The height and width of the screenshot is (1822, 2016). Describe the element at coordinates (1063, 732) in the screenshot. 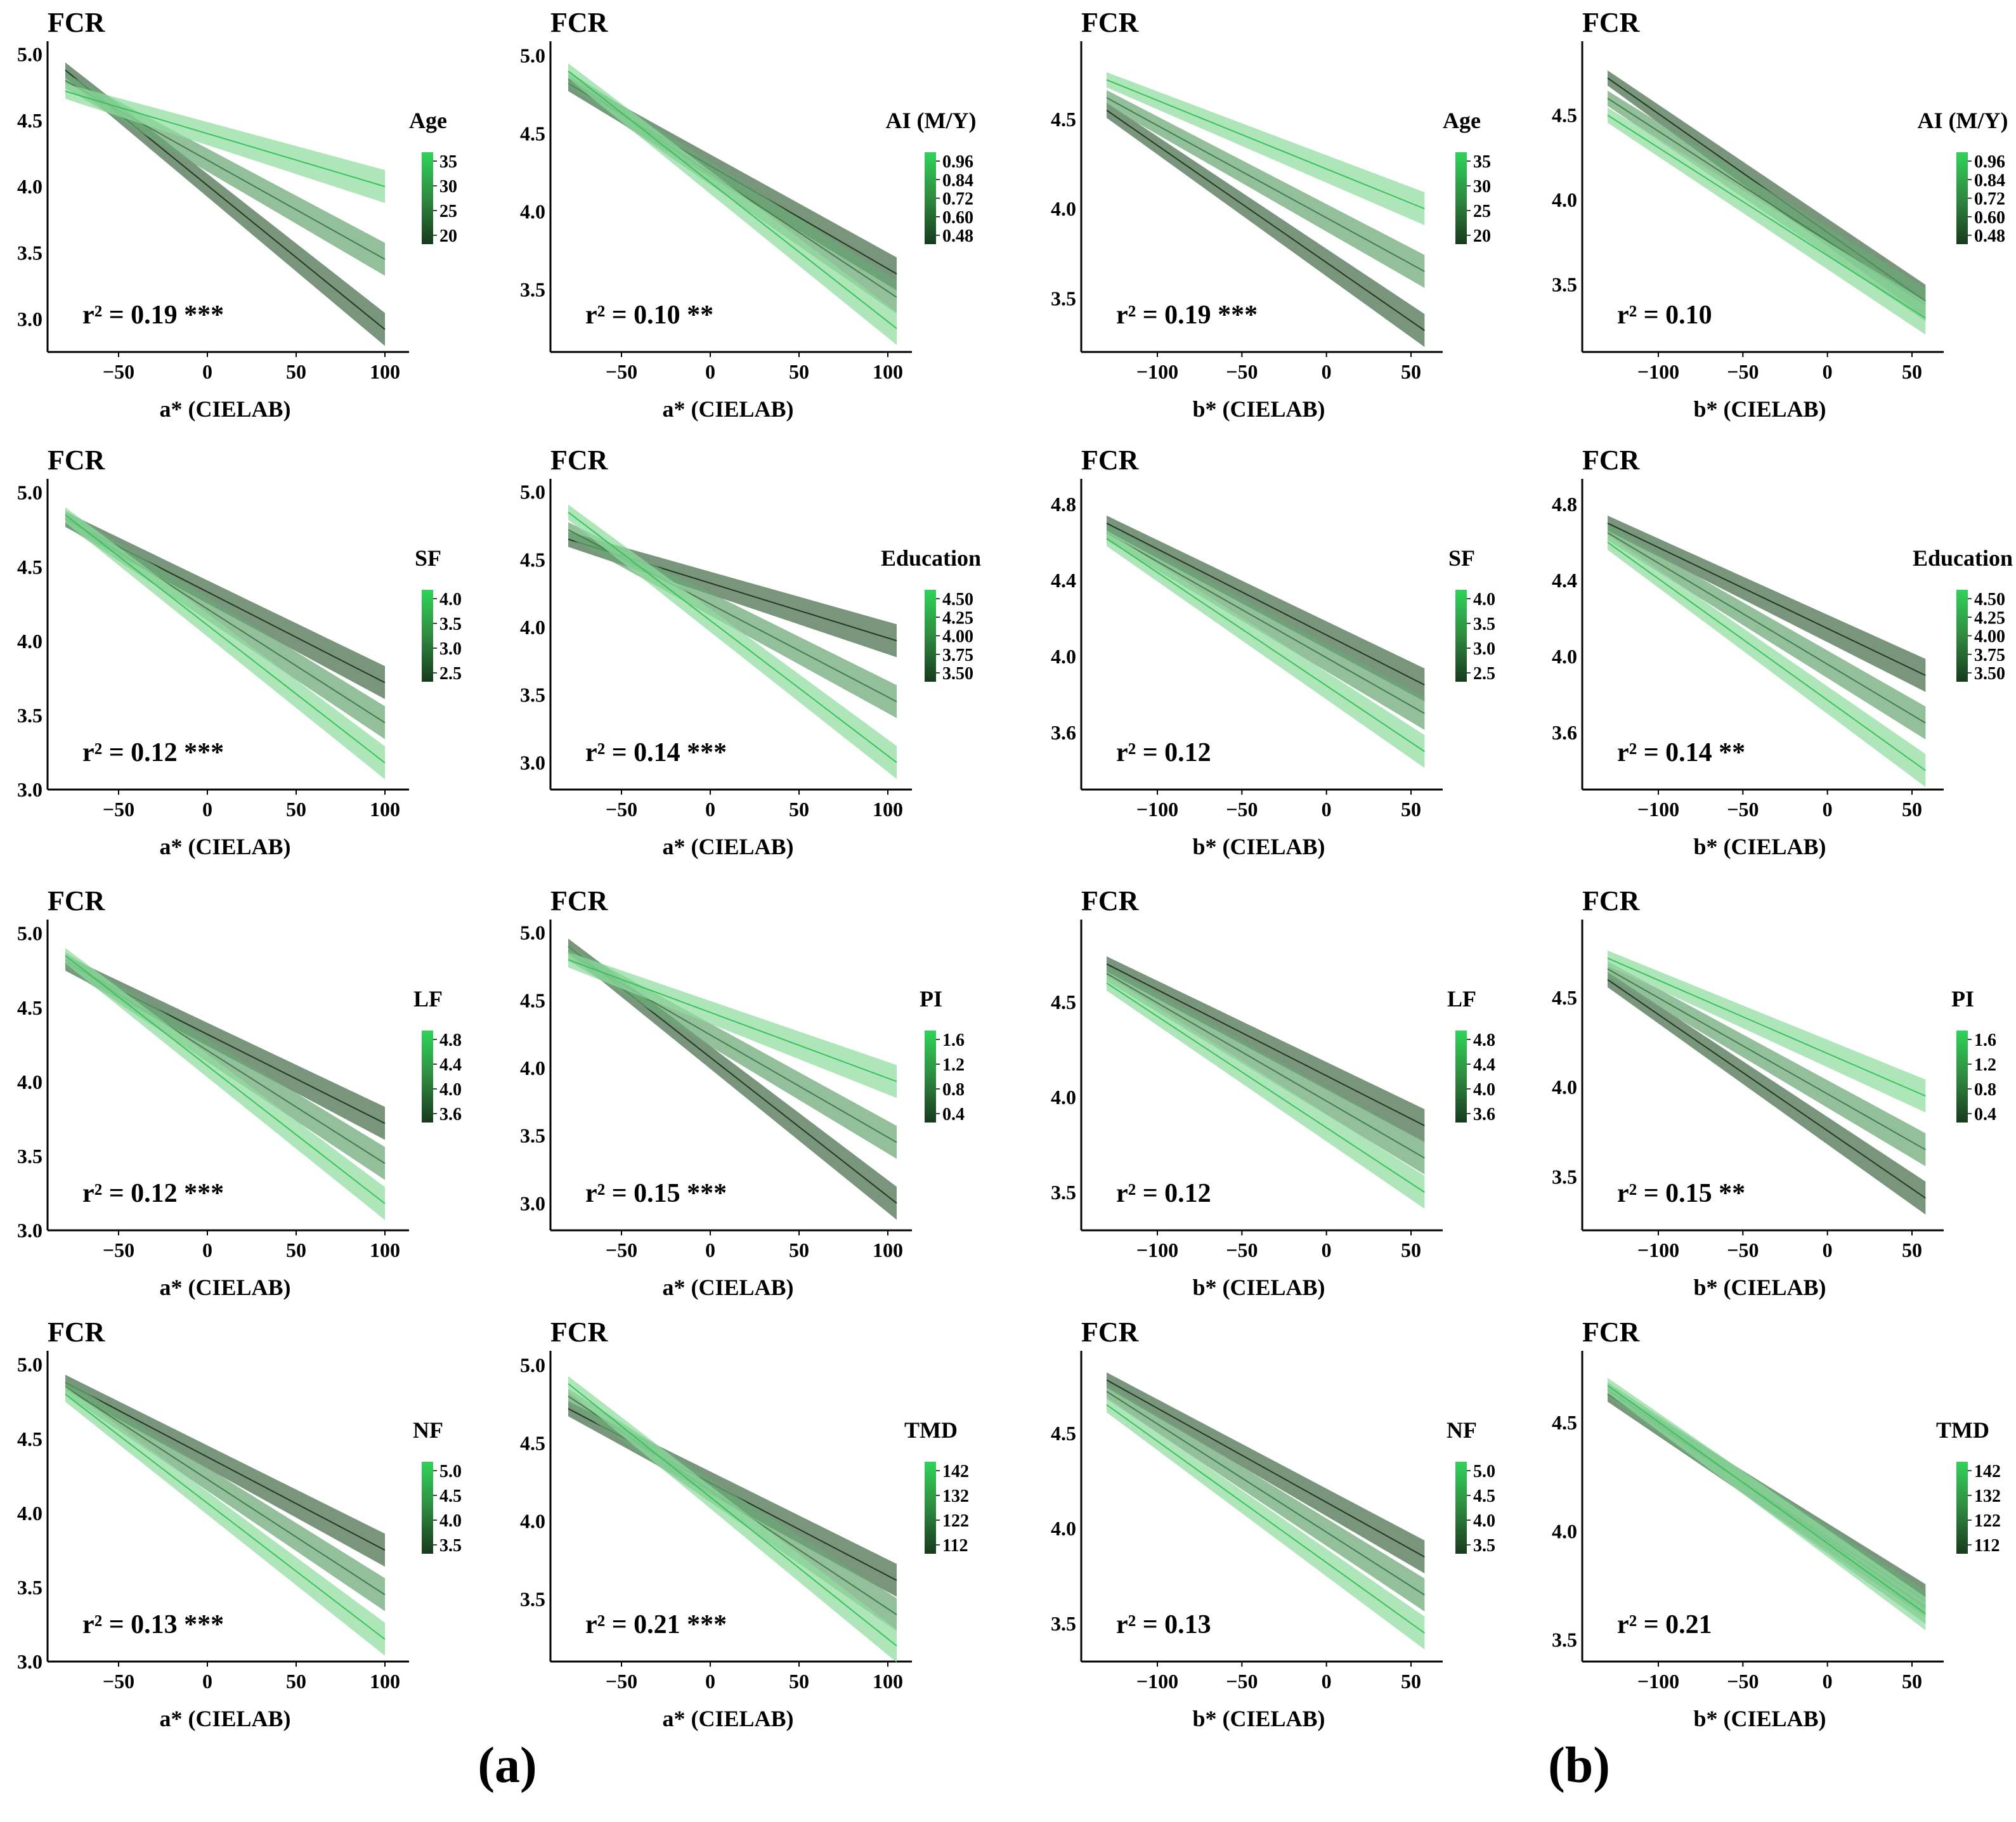

I see `y-tick-label: 3.6` at that location.